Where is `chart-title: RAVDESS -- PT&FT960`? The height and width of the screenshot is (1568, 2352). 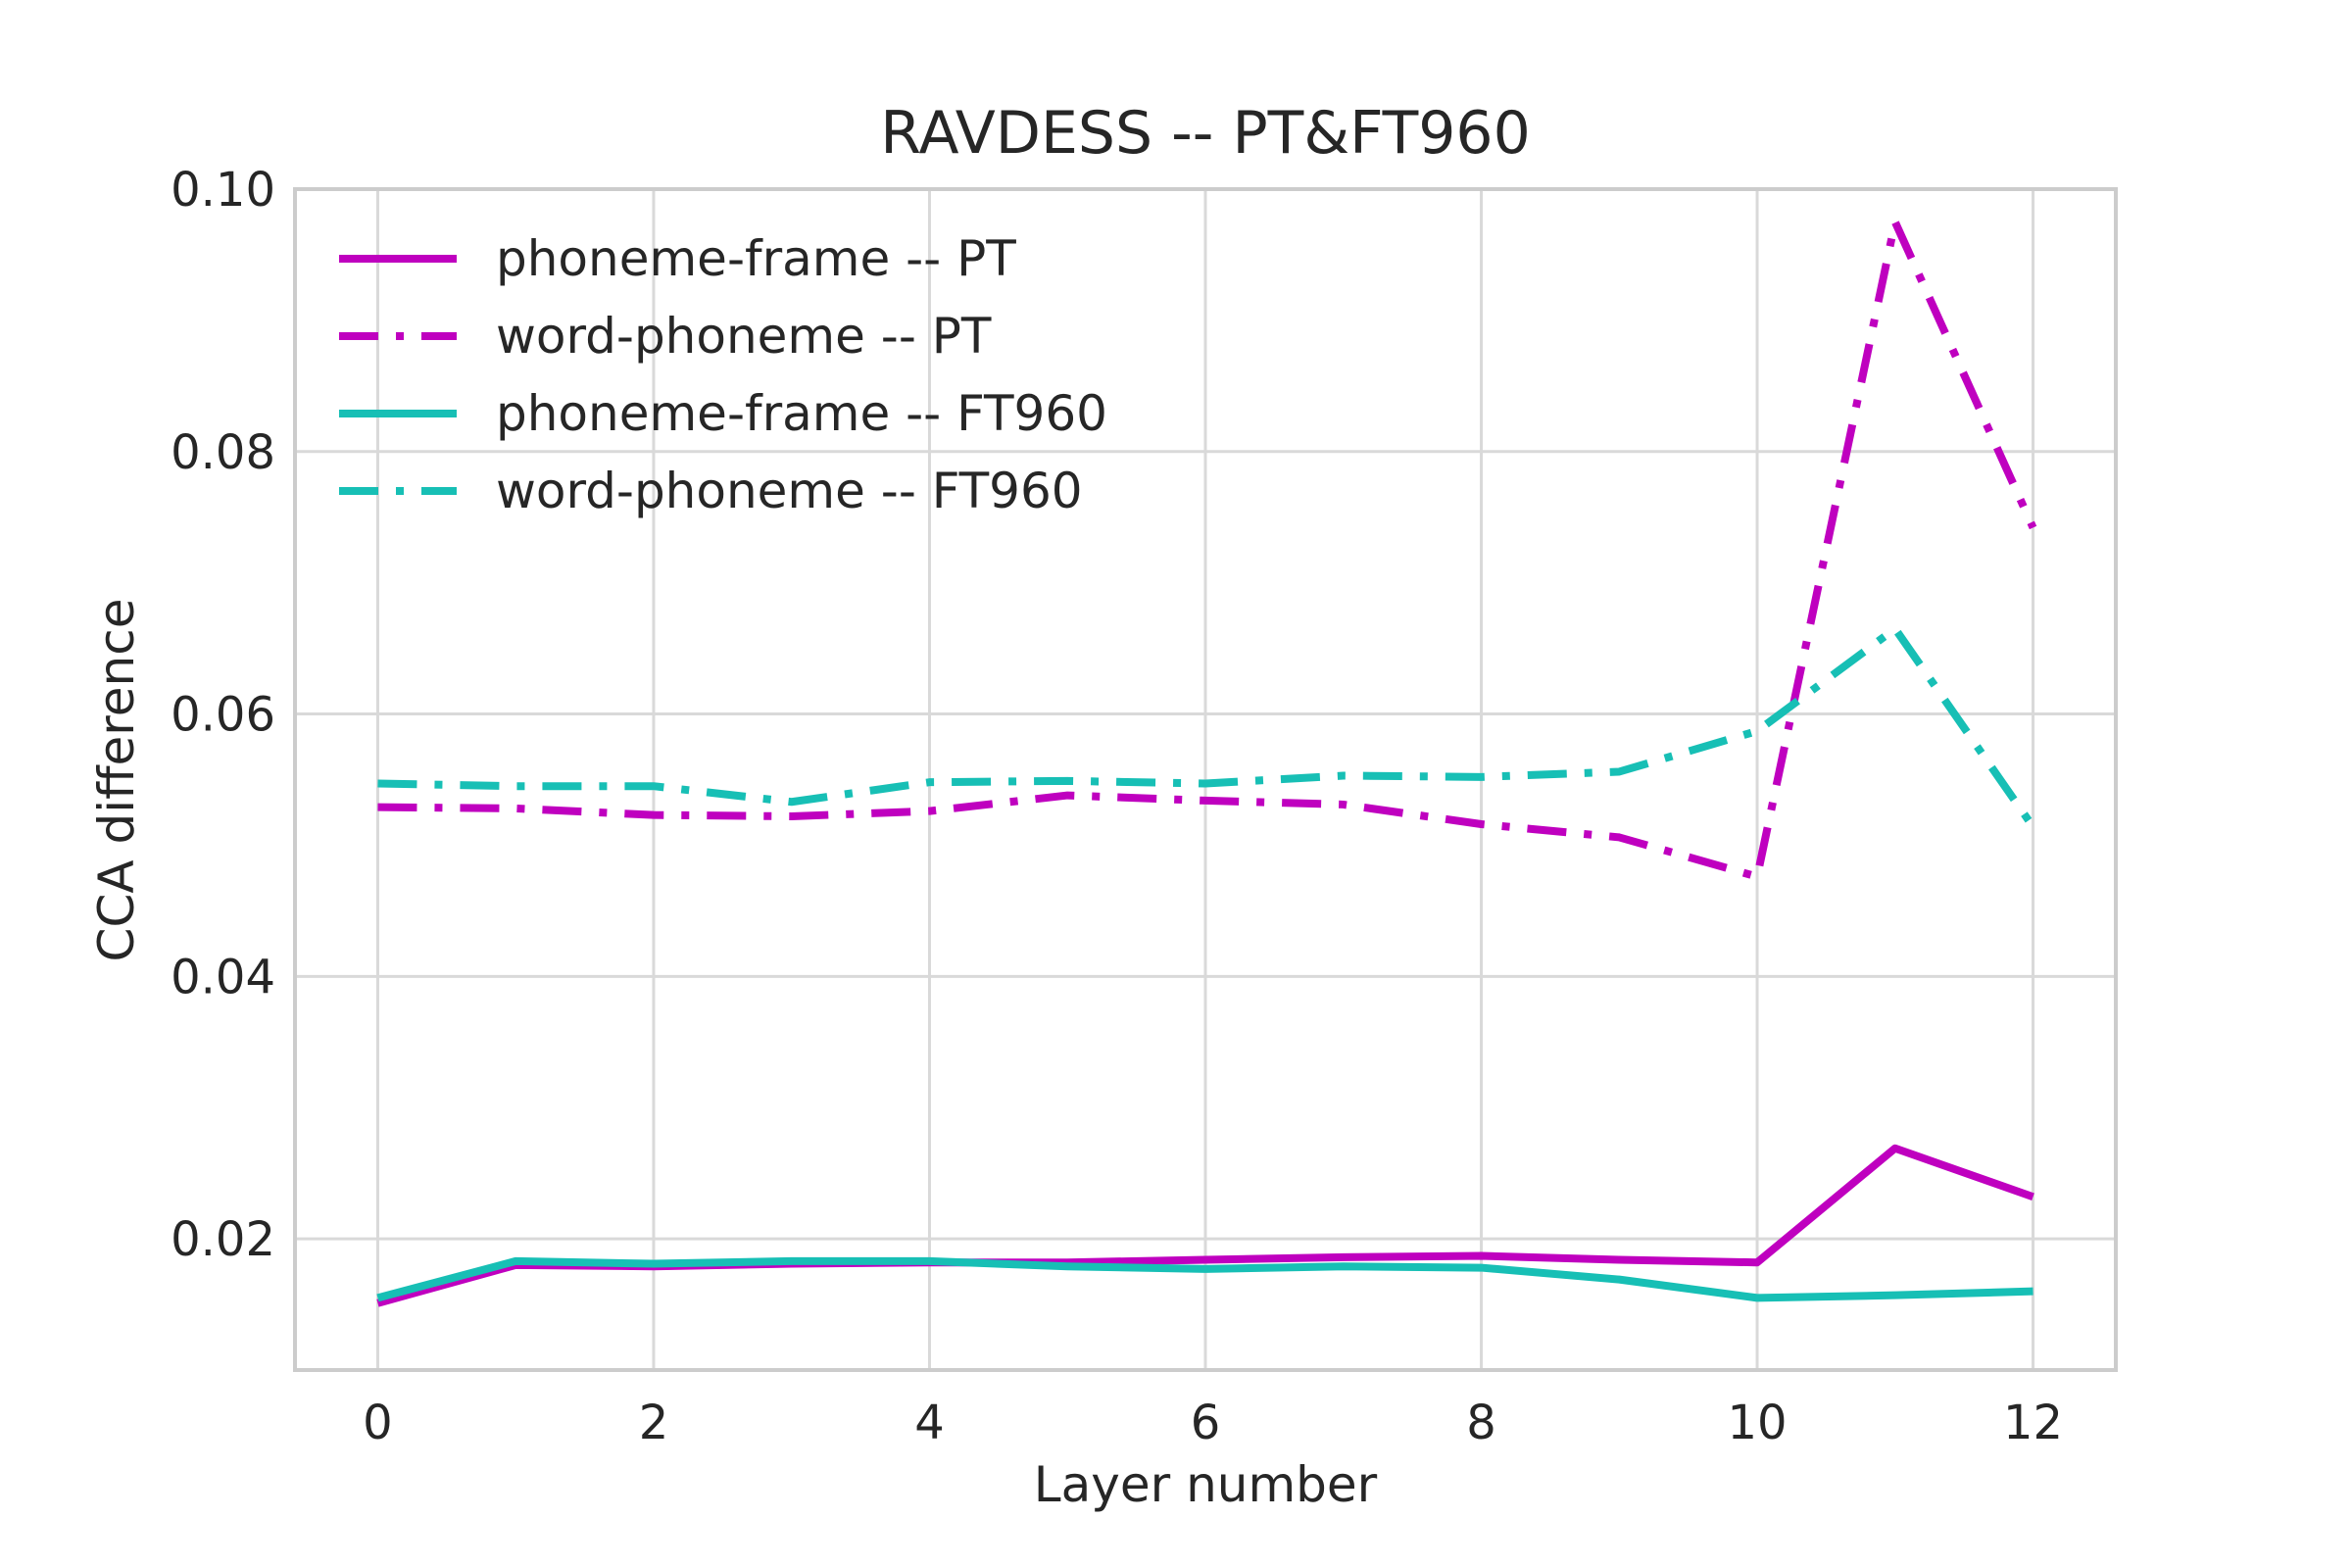
chart-title: RAVDESS -- PT&FT960 is located at coordinates (1205, 133).